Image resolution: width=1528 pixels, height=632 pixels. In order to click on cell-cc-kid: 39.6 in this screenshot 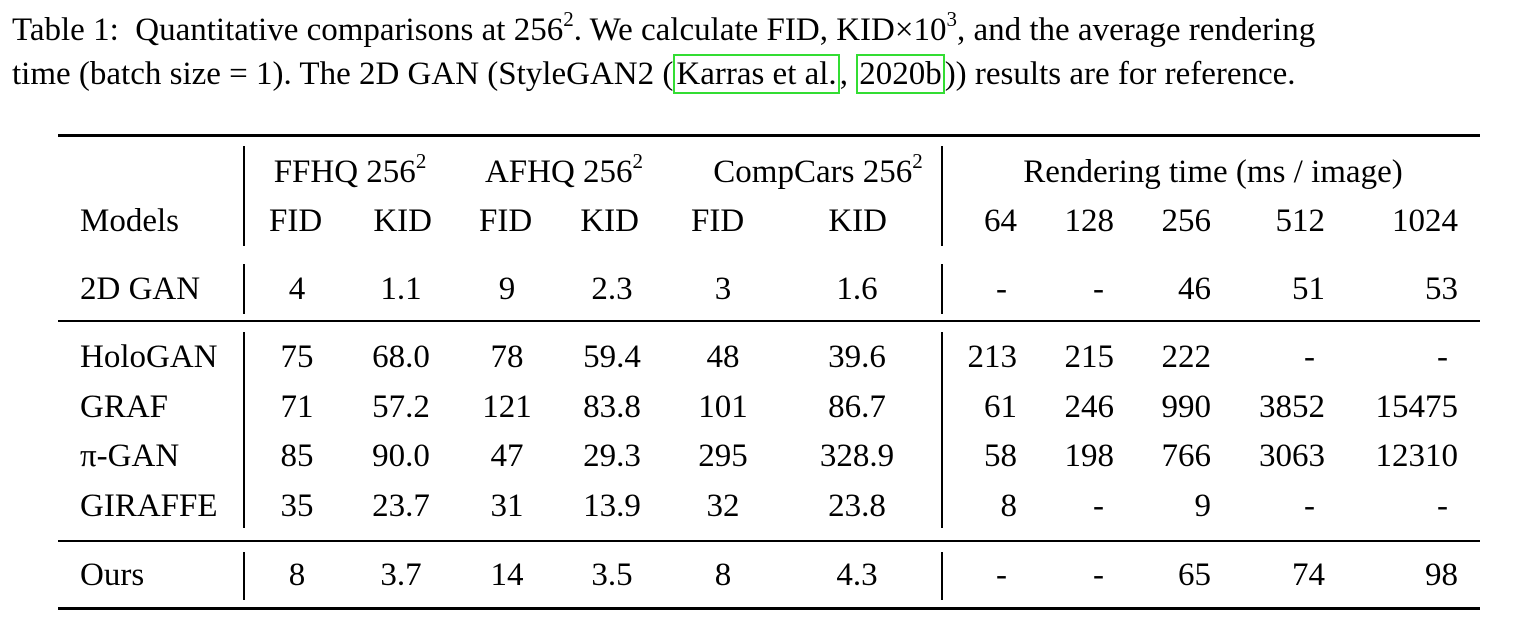, I will do `click(857, 357)`.